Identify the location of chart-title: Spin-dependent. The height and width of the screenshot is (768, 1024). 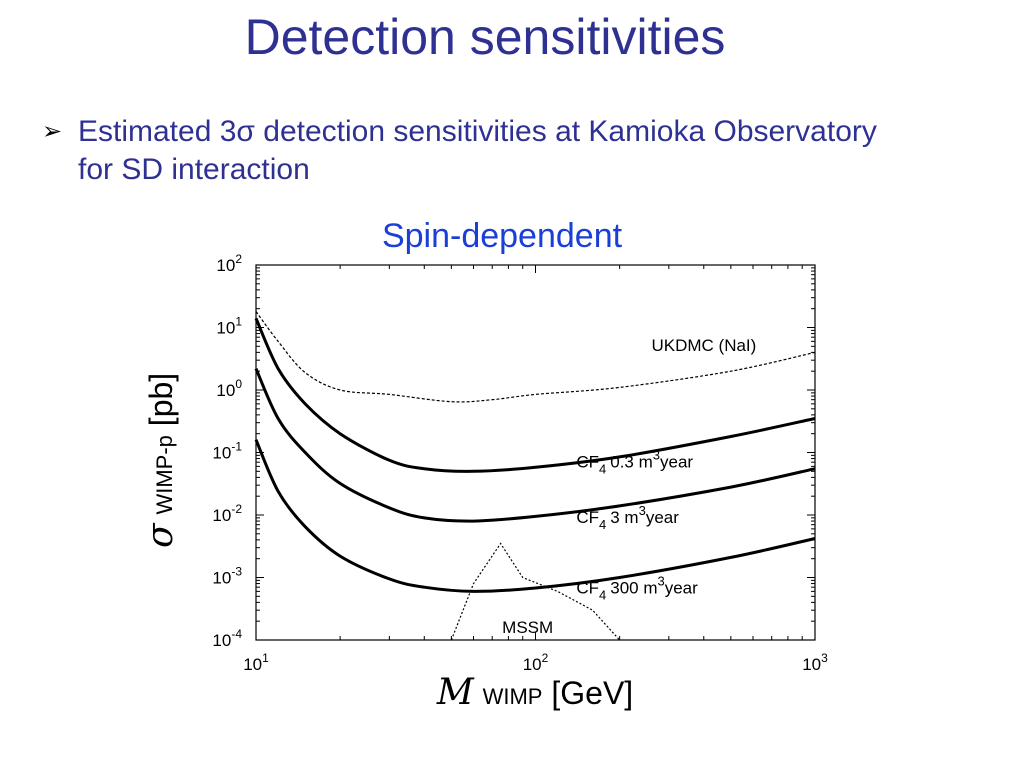
(502, 236).